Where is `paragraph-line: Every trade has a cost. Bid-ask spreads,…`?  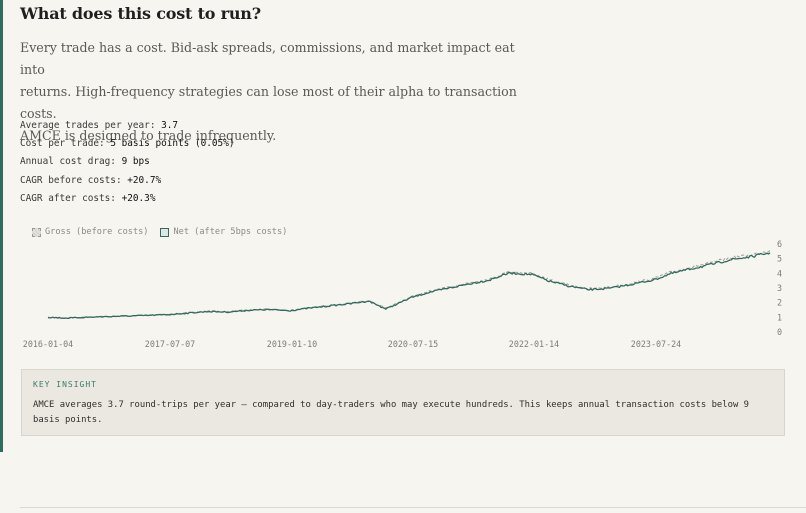 paragraph-line: Every trade has a cost. Bid-ask spreads,… is located at coordinates (267, 58).